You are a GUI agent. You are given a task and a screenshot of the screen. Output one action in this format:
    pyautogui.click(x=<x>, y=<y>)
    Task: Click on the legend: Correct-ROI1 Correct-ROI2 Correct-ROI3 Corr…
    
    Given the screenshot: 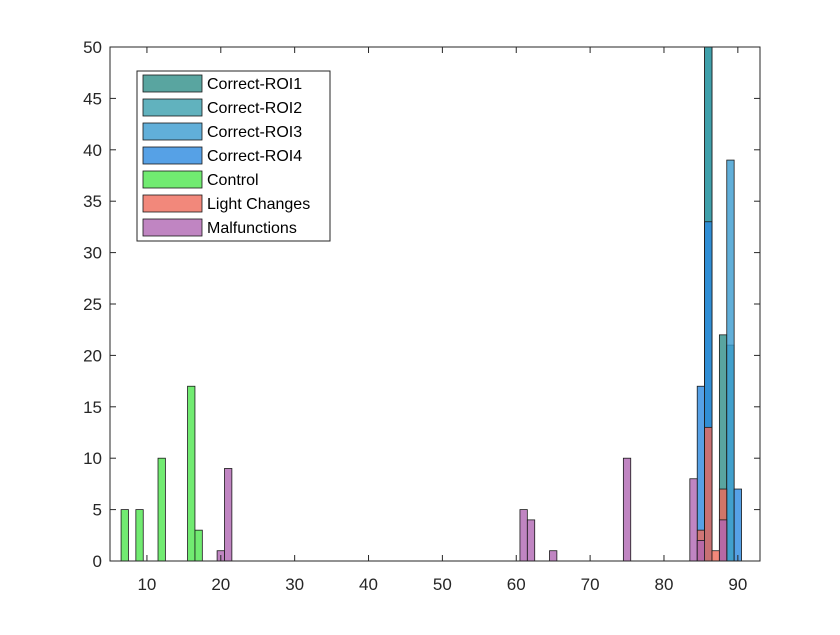 What is the action you would take?
    pyautogui.click(x=233, y=156)
    